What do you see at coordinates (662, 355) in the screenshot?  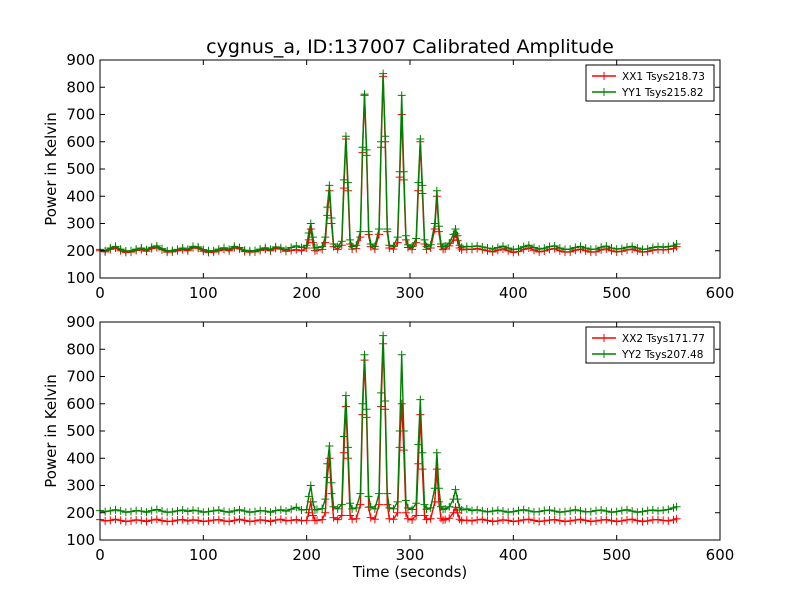 I see `legend-label: YY2 Tsys207.48` at bounding box center [662, 355].